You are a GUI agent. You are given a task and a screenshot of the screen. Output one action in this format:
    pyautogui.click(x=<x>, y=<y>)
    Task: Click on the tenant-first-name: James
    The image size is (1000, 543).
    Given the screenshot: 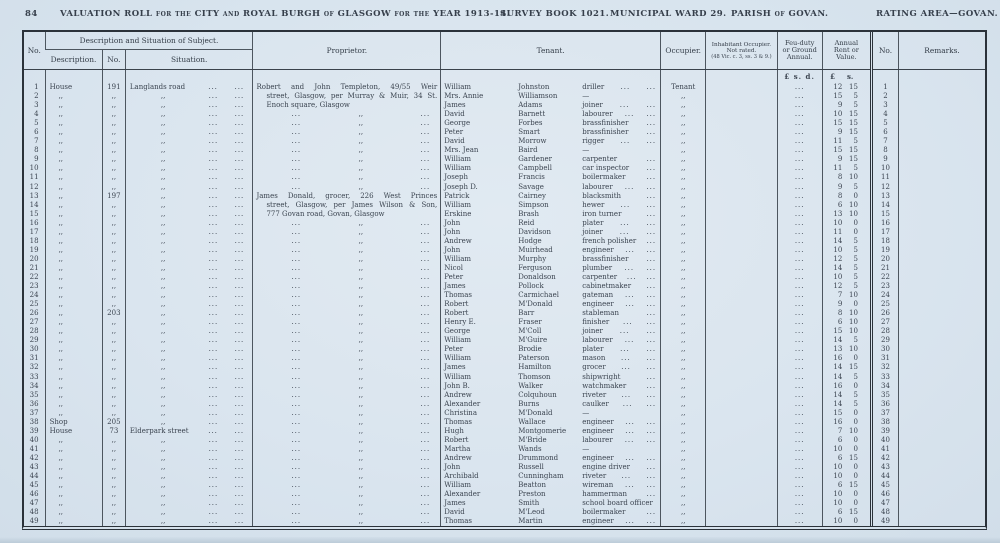 What is the action you would take?
    pyautogui.click(x=455, y=286)
    